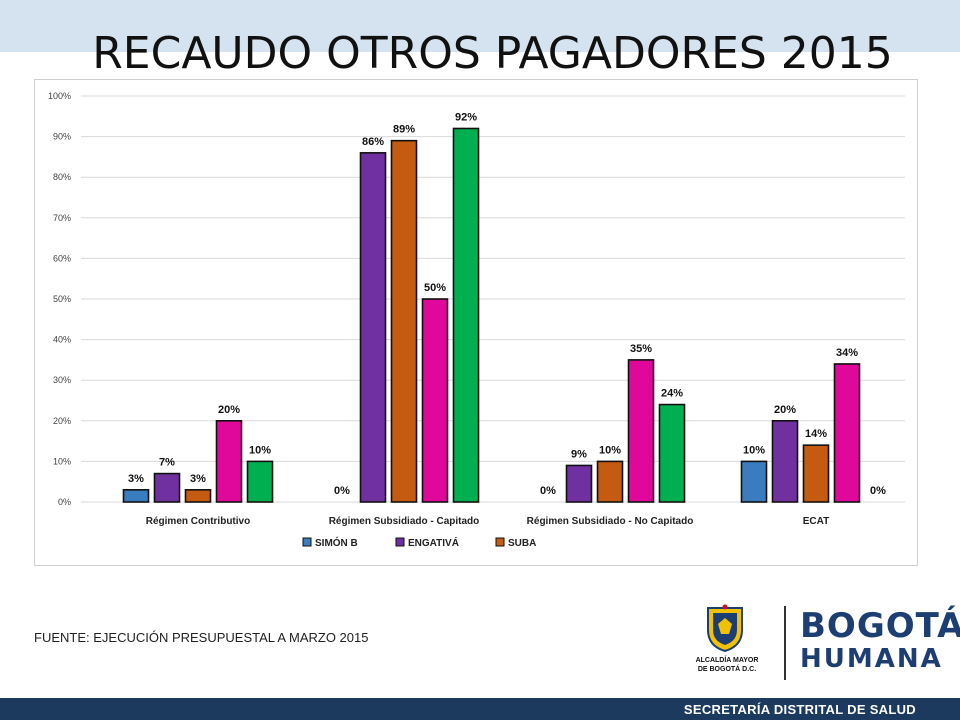 The image size is (960, 720). What do you see at coordinates (672, 394) in the screenshot?
I see `data-label: 24%` at bounding box center [672, 394].